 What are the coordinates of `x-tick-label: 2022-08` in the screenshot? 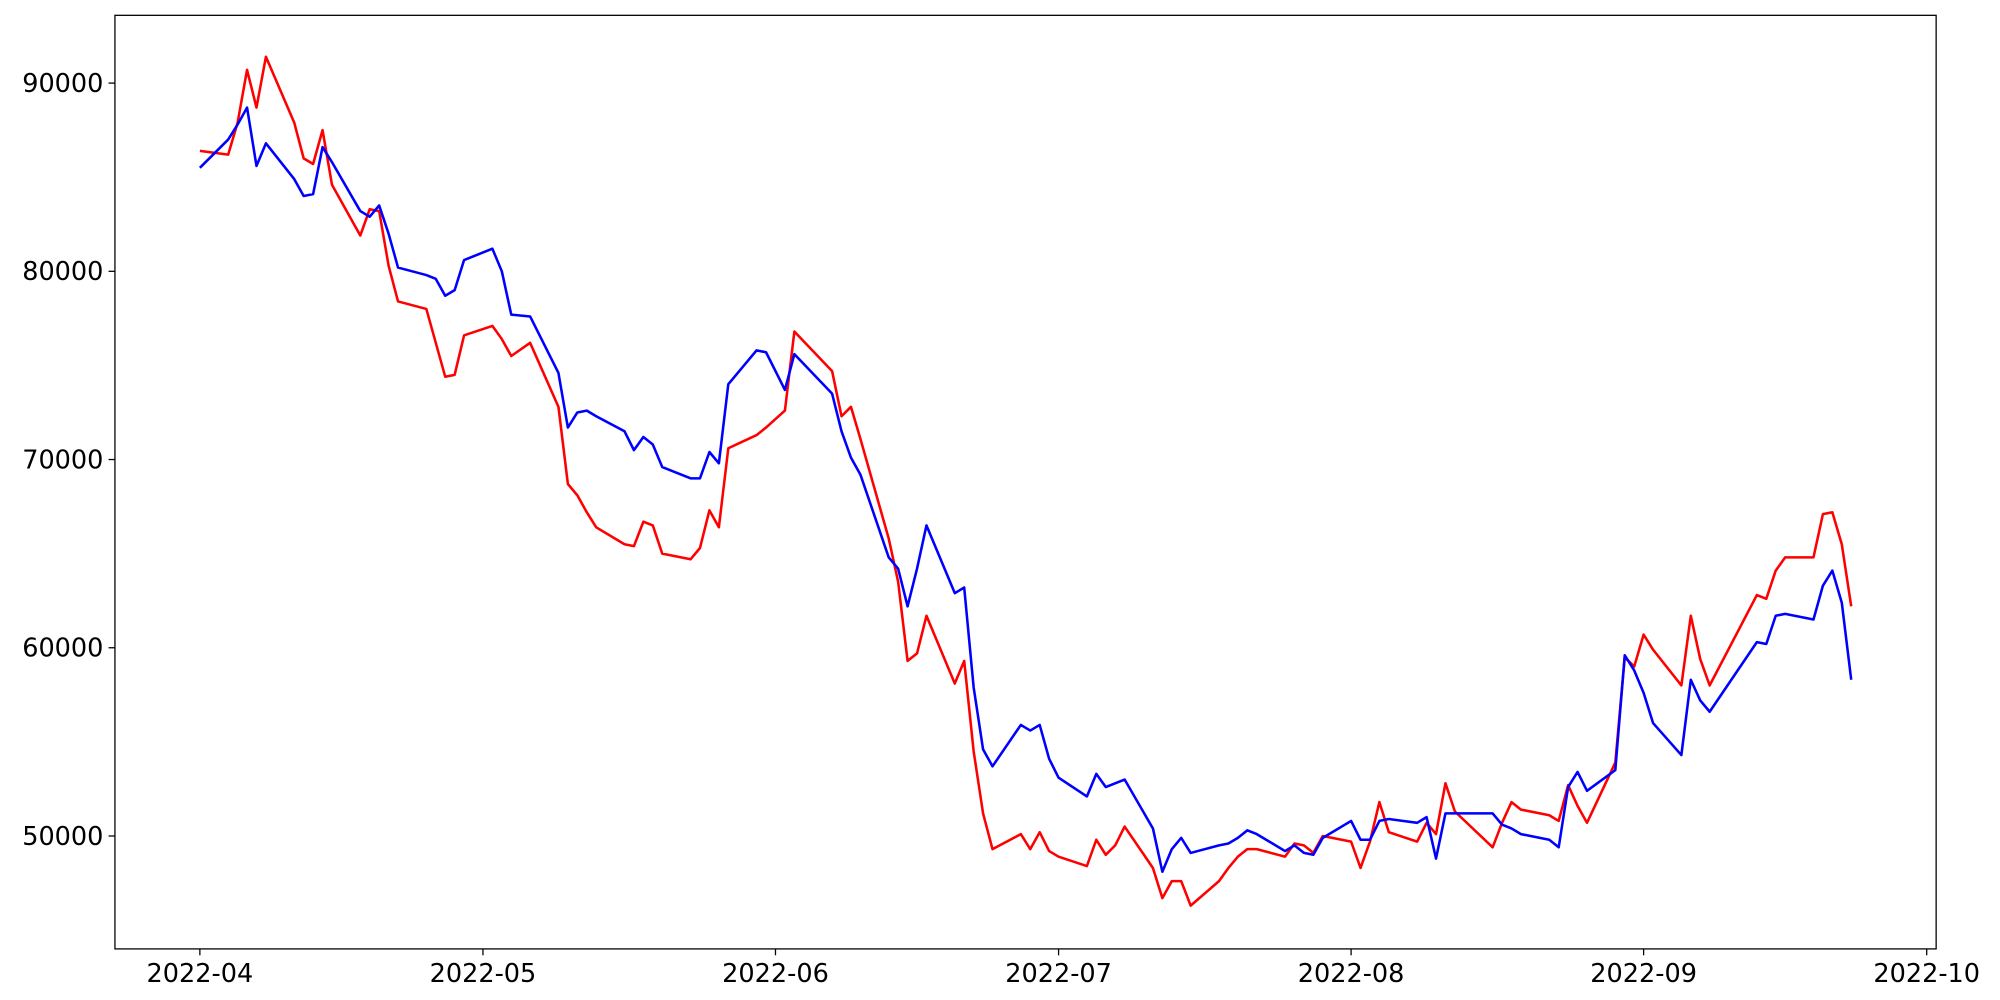 It's located at (1351, 974).